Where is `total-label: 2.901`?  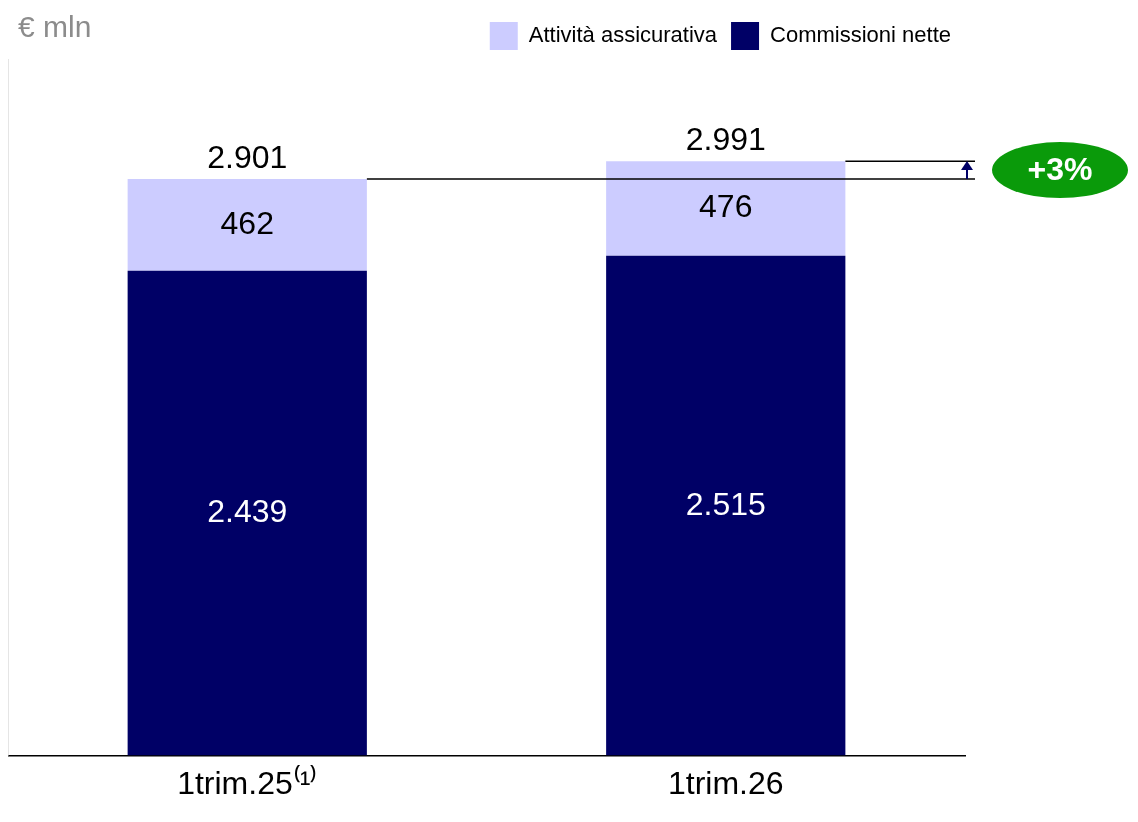 total-label: 2.901 is located at coordinates (247, 156).